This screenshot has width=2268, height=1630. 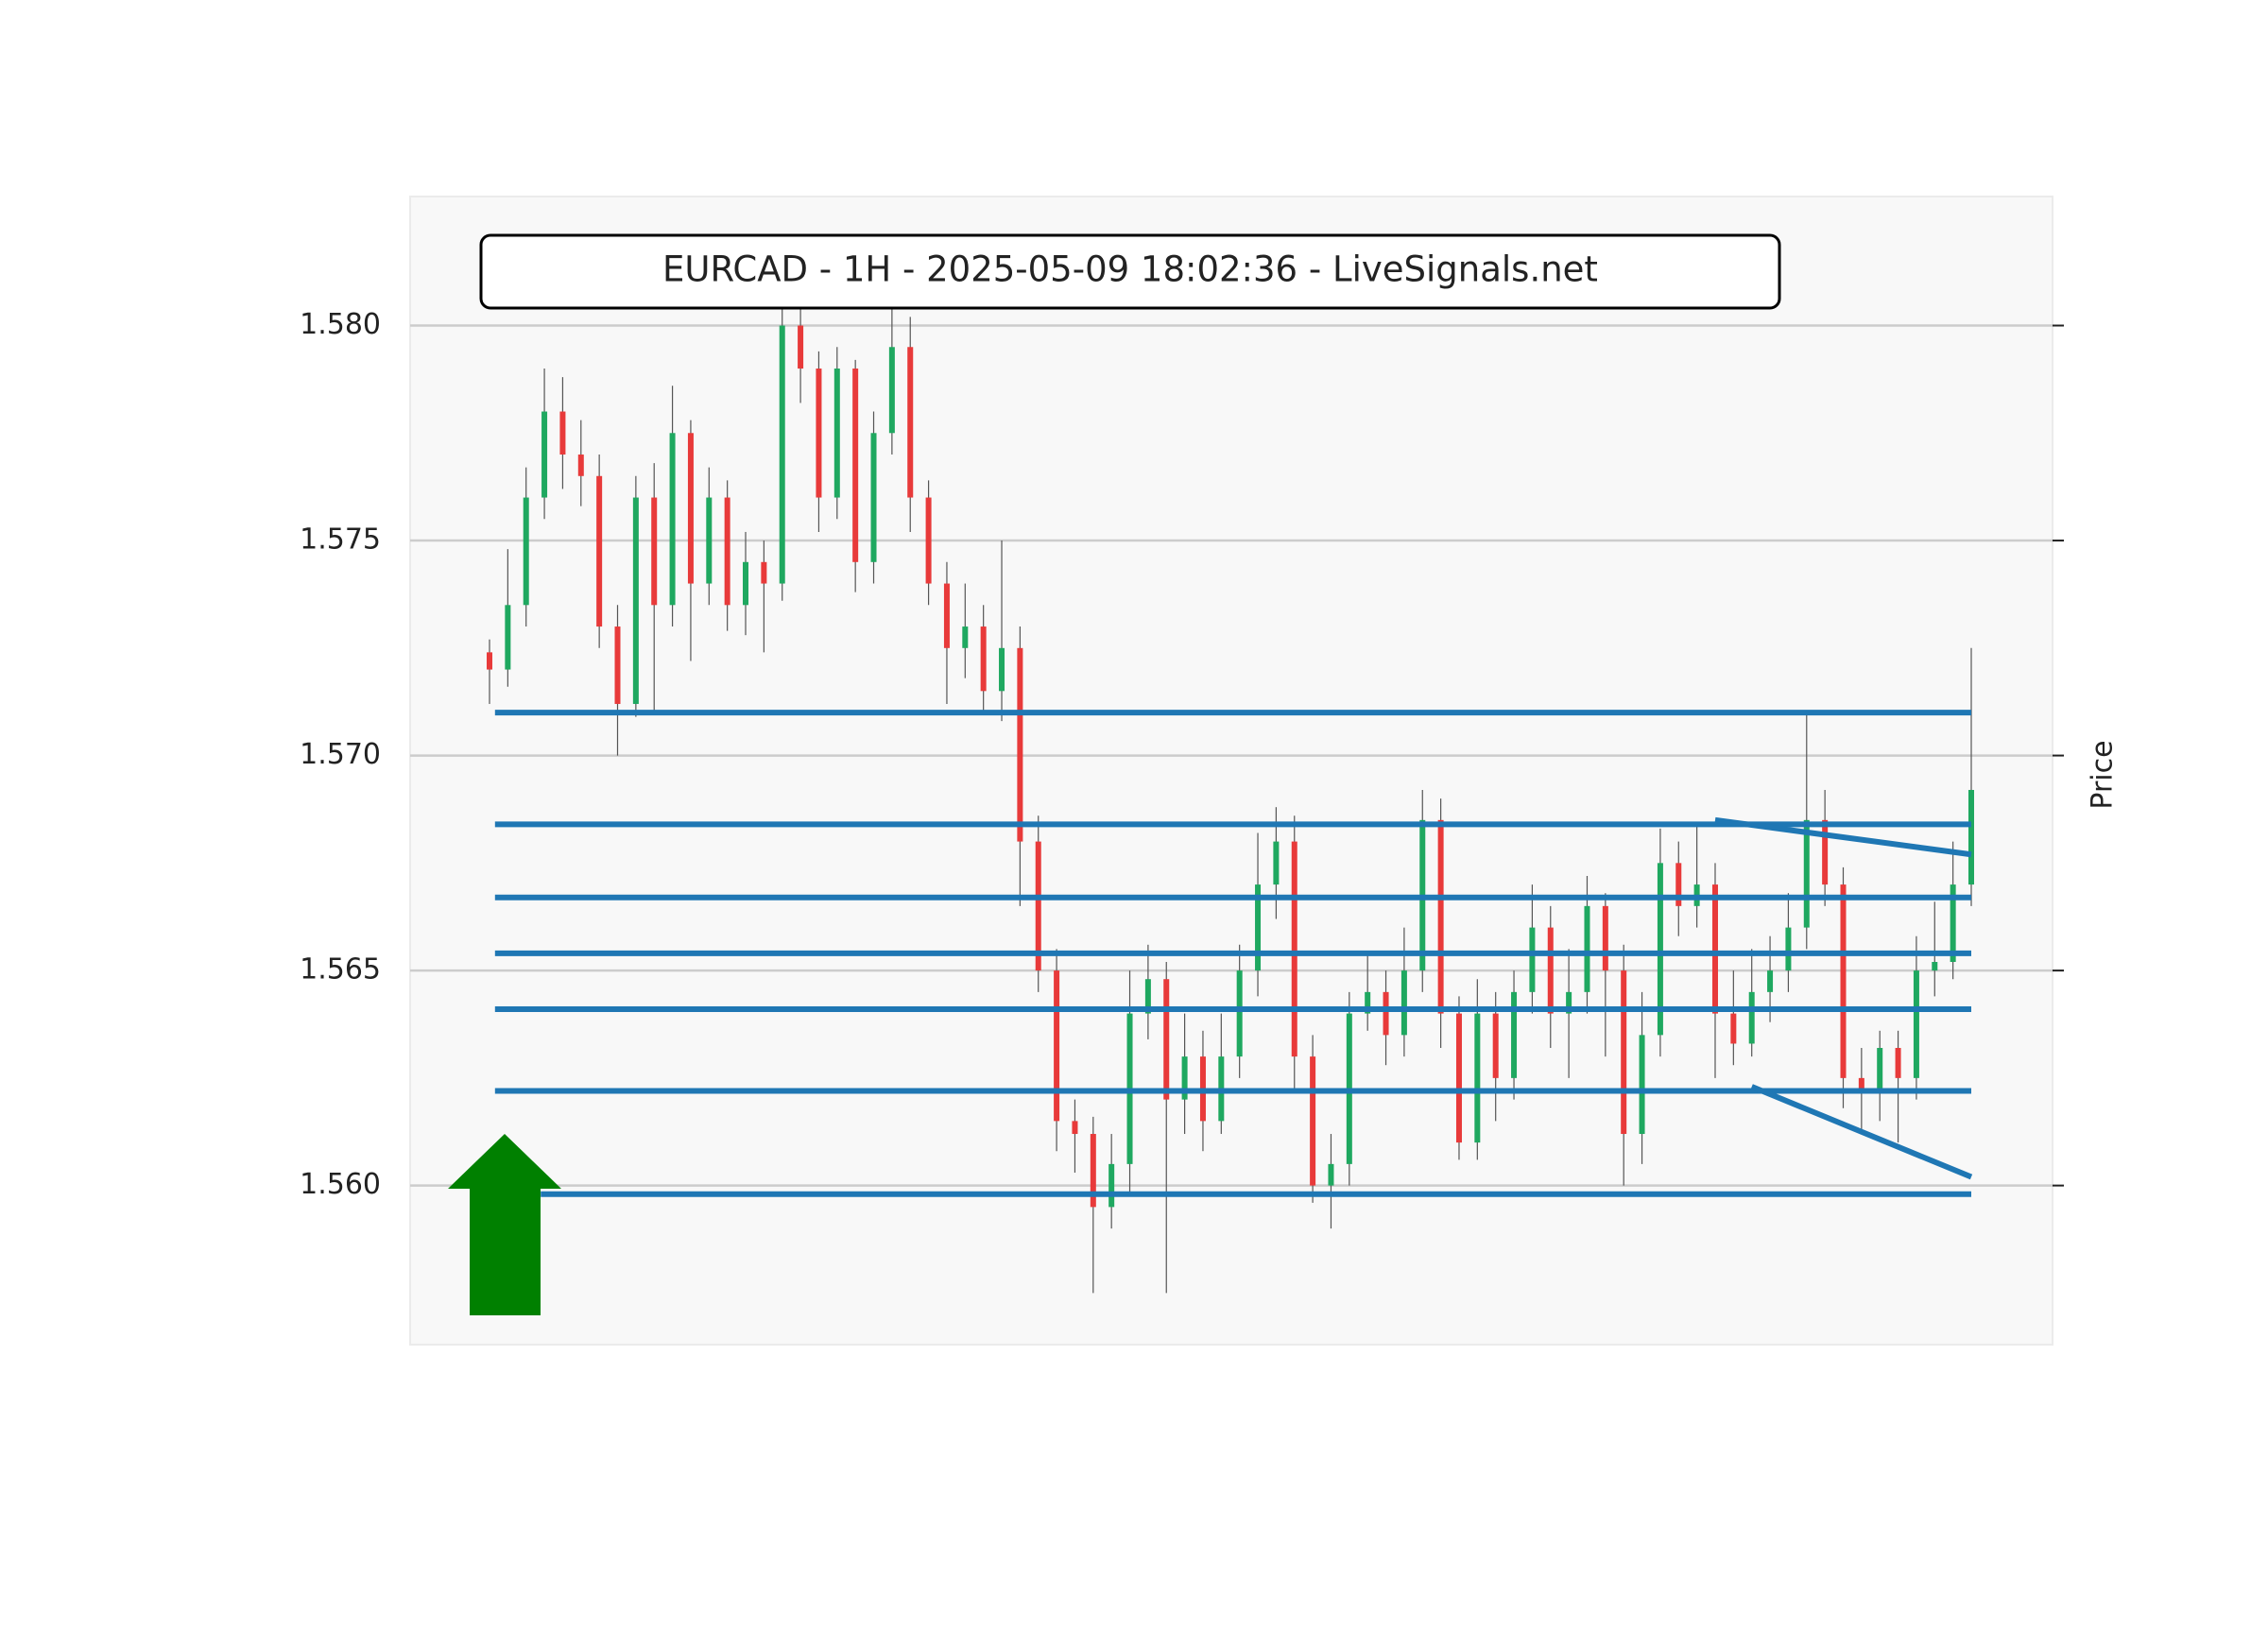 What do you see at coordinates (340, 540) in the screenshot?
I see `y-tick-label: 1.575` at bounding box center [340, 540].